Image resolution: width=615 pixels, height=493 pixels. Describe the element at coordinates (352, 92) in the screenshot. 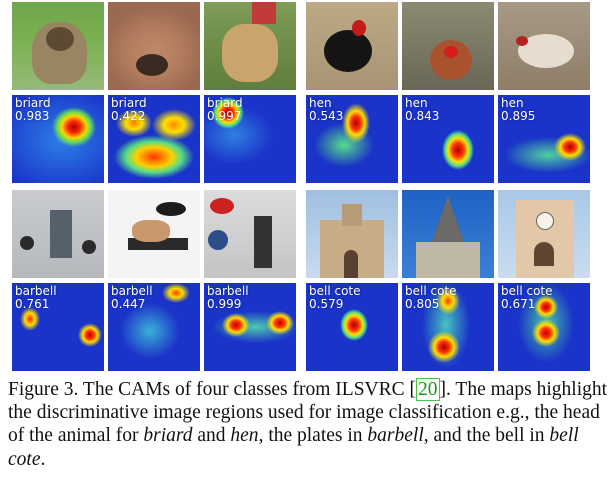

I see `hen-example-1: hen 0.543` at that location.